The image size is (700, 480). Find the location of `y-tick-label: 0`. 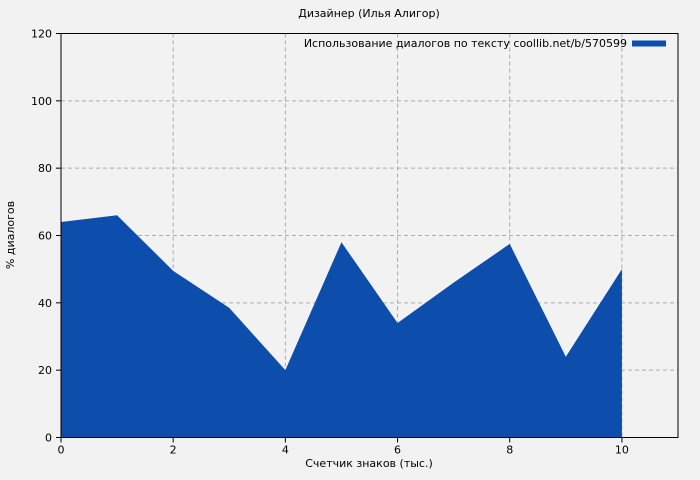

y-tick-label: 0 is located at coordinates (48, 438).